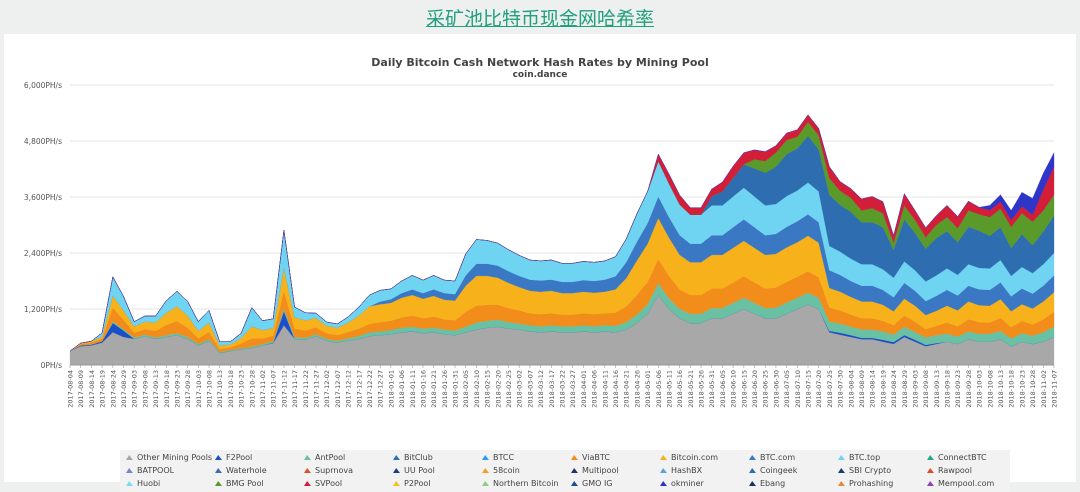 This screenshot has height=492, width=1080. I want to click on page-title: 采矿池比特币现金网哈希率, so click(539, 19).